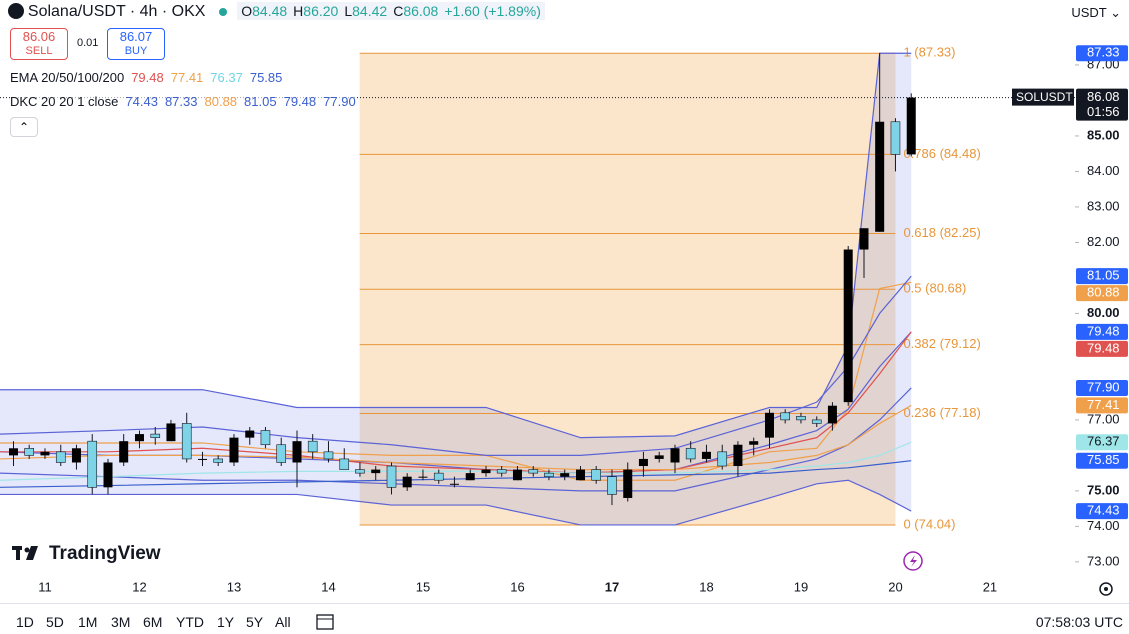 This screenshot has height=634, width=1129. What do you see at coordinates (941, 153) in the screenshot?
I see `fib-label: 0.786 (84.48)` at bounding box center [941, 153].